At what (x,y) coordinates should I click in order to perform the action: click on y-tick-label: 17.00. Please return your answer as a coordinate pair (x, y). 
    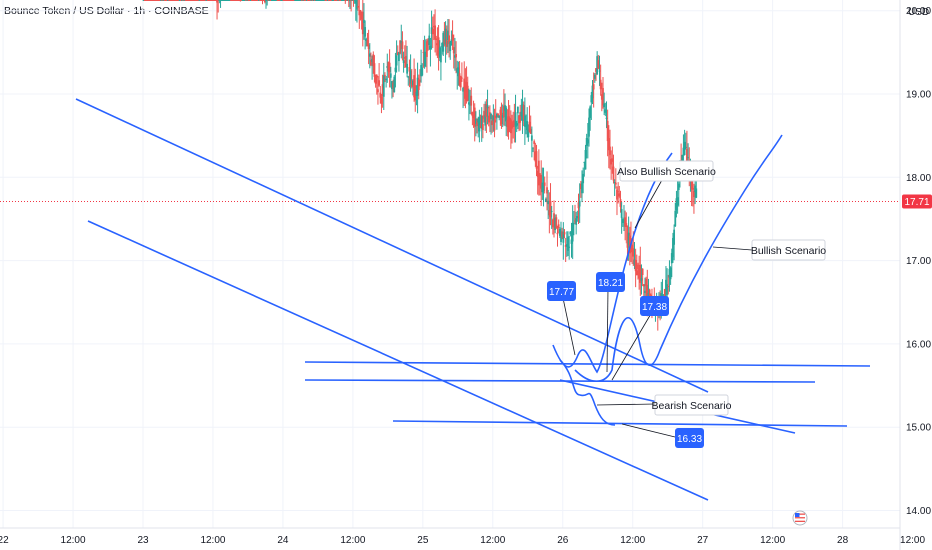
    Looking at the image, I should click on (918, 261).